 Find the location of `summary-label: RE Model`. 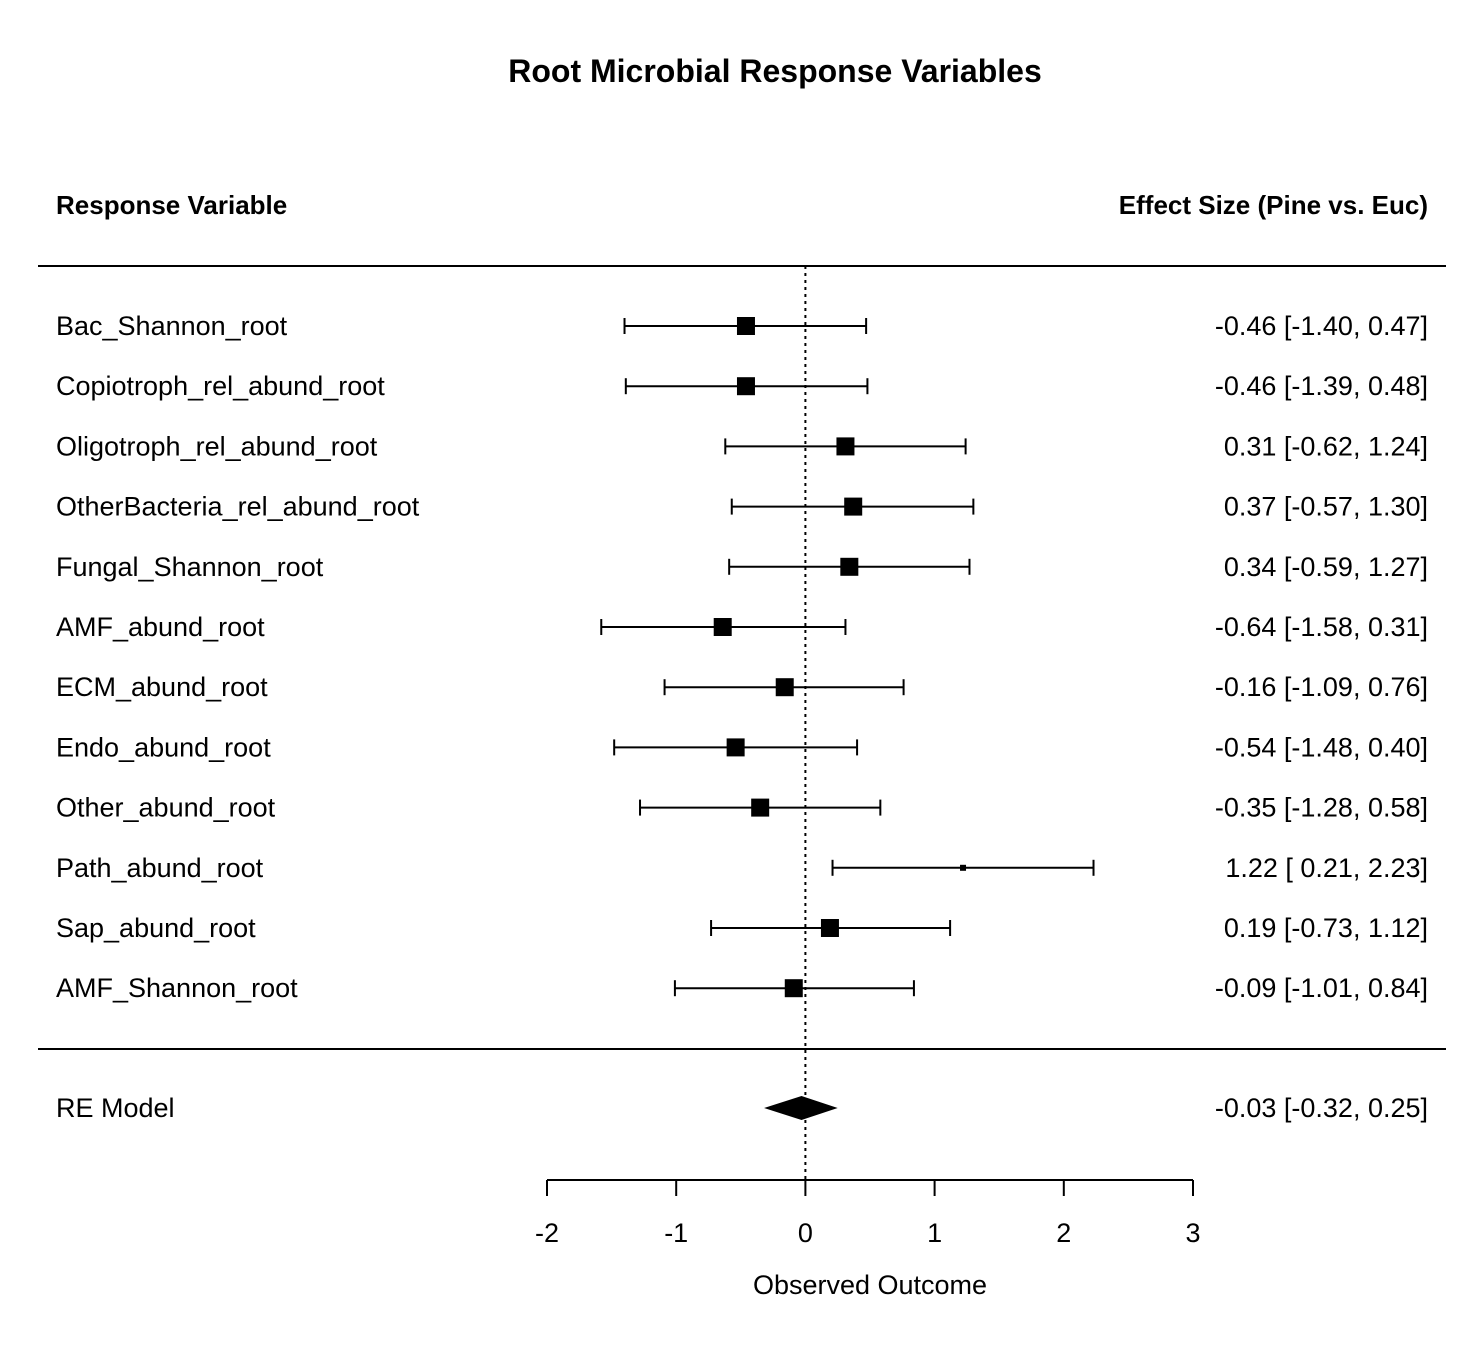

summary-label: RE Model is located at coordinates (115, 1108).